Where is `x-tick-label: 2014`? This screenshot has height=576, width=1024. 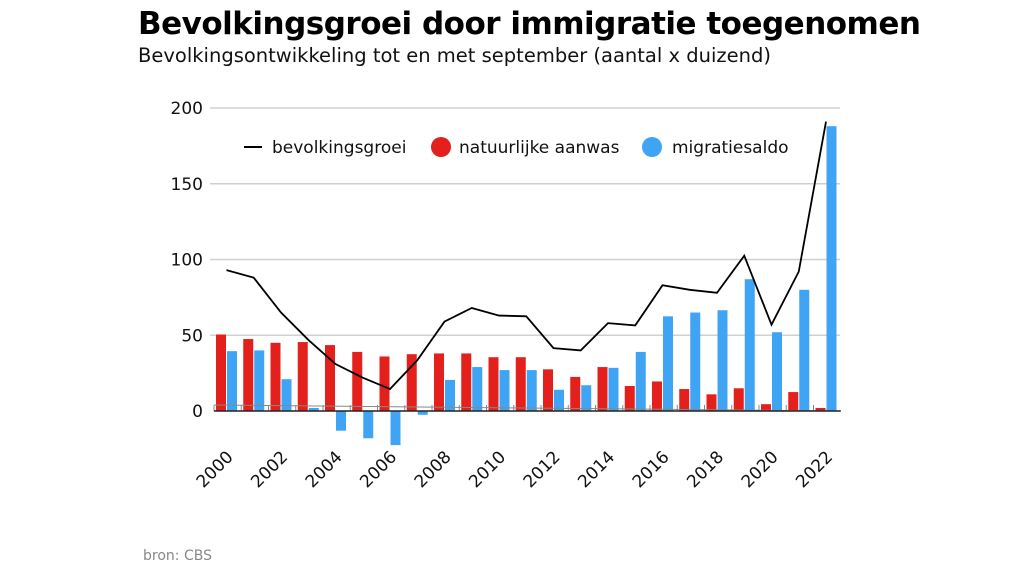 x-tick-label: 2014 is located at coordinates (596, 469).